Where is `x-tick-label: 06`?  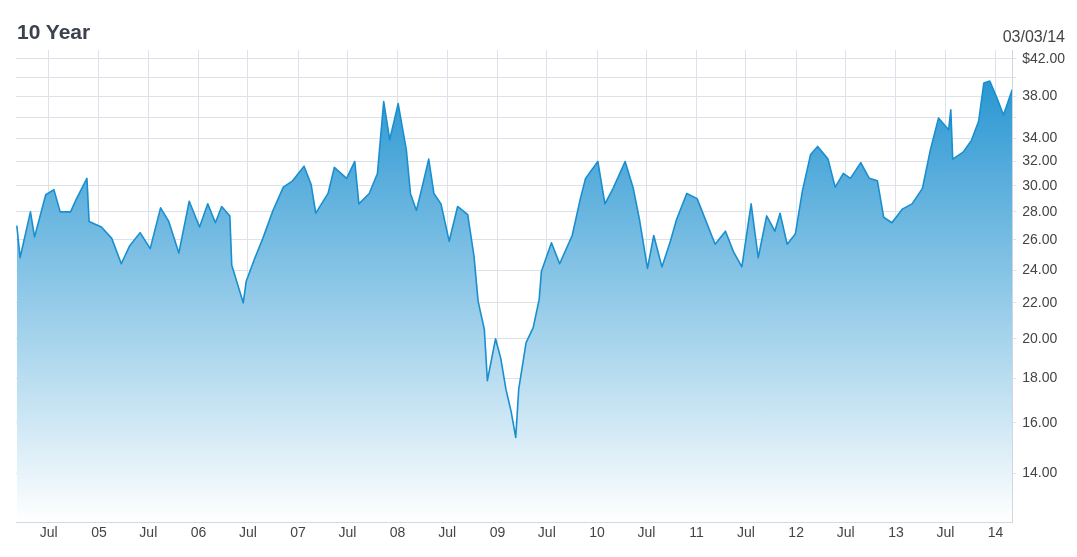 x-tick-label: 06 is located at coordinates (198, 532).